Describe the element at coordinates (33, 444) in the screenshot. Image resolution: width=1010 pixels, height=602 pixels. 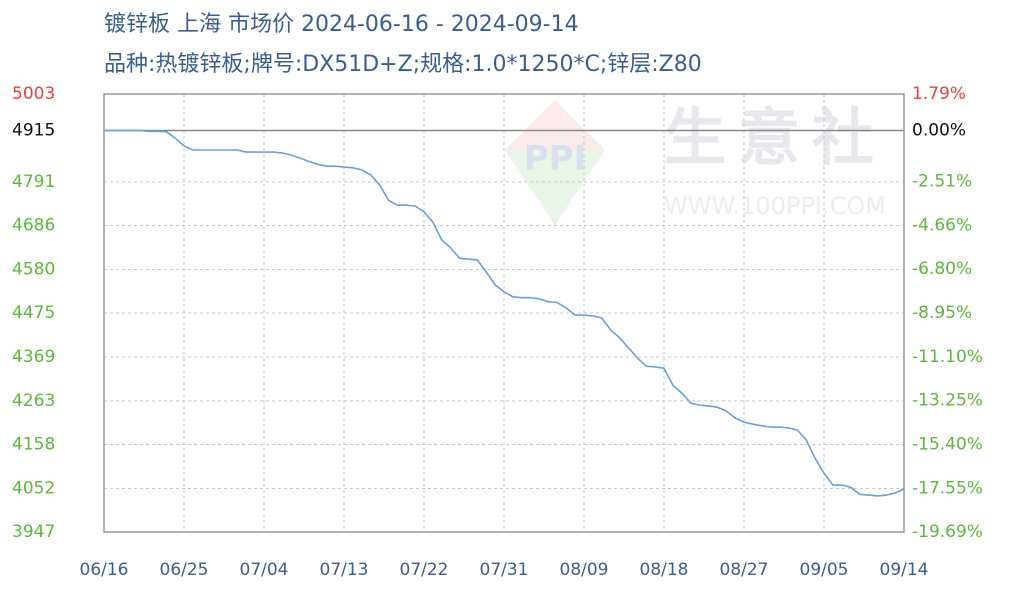
I see `y-tick-label: 4158` at that location.